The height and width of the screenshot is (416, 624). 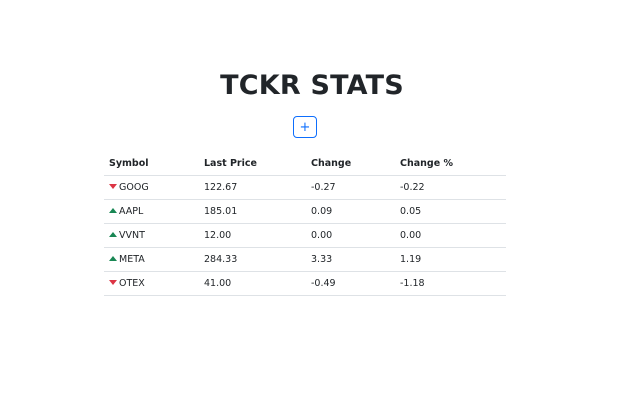 I want to click on change-pct-cell: -0.22, so click(x=450, y=187).